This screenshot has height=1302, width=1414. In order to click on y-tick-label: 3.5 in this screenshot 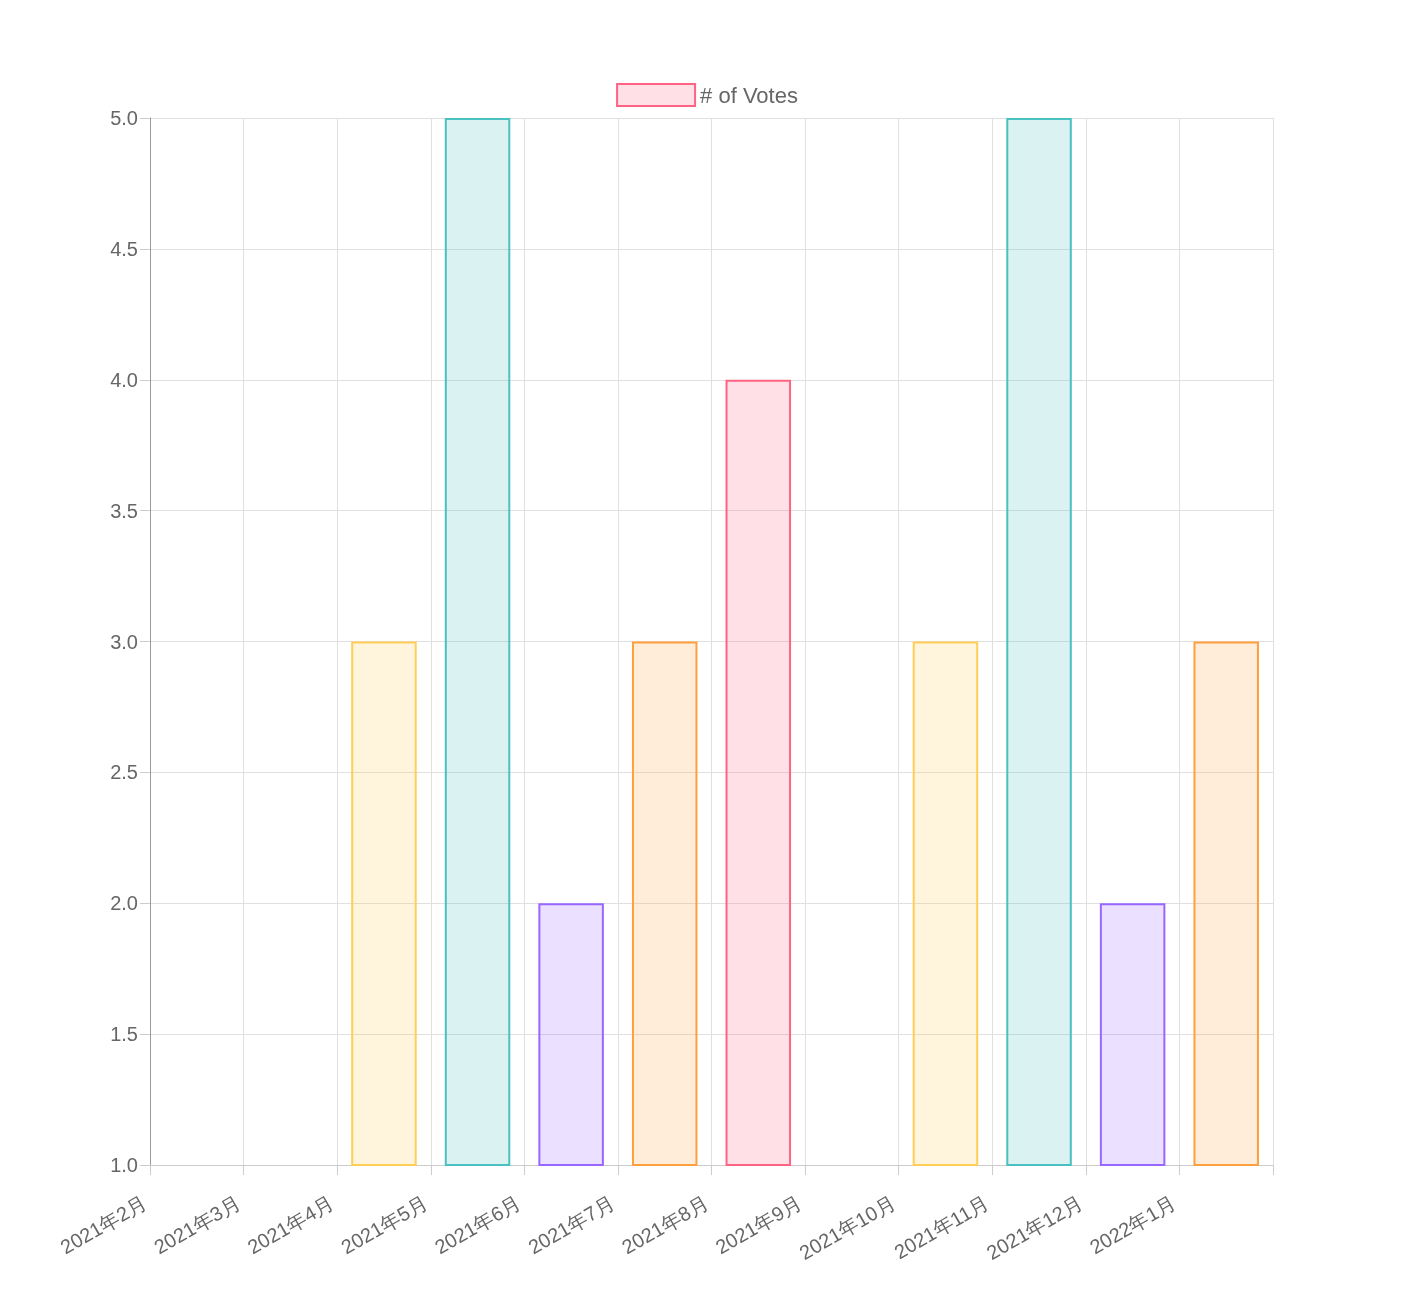, I will do `click(124, 510)`.